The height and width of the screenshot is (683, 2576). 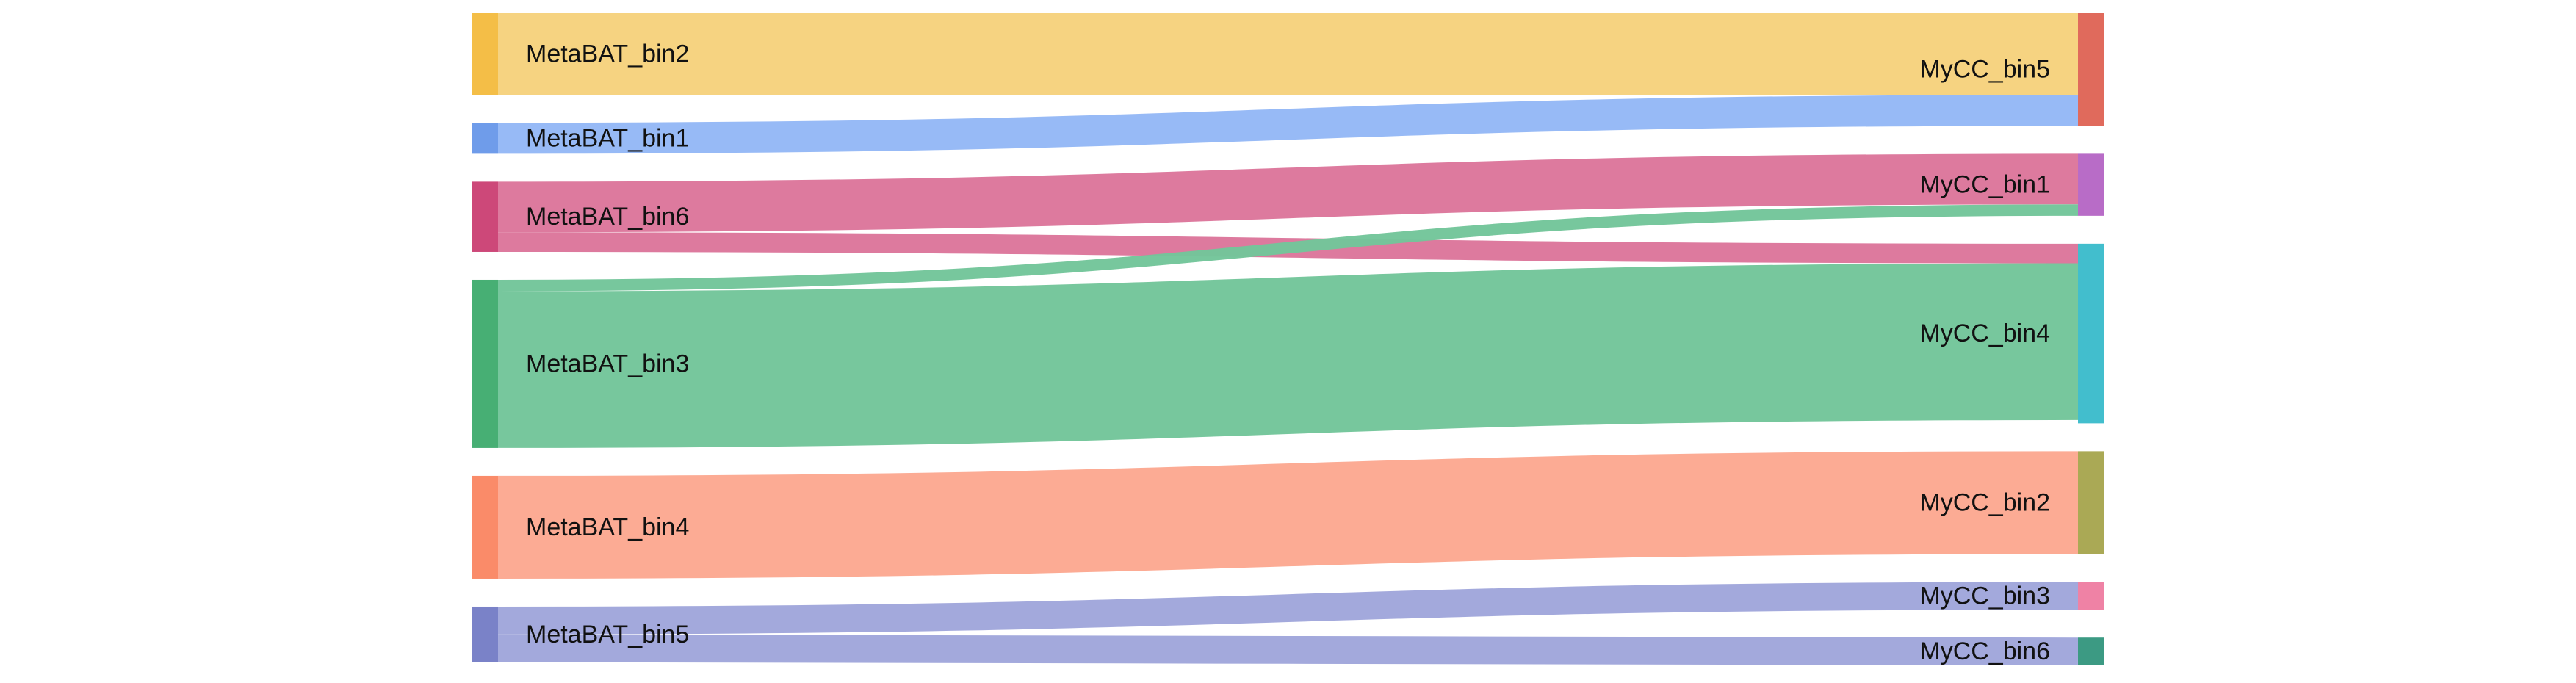 What do you see at coordinates (485, 216) in the screenshot?
I see `node-MetaBAT_bin6` at bounding box center [485, 216].